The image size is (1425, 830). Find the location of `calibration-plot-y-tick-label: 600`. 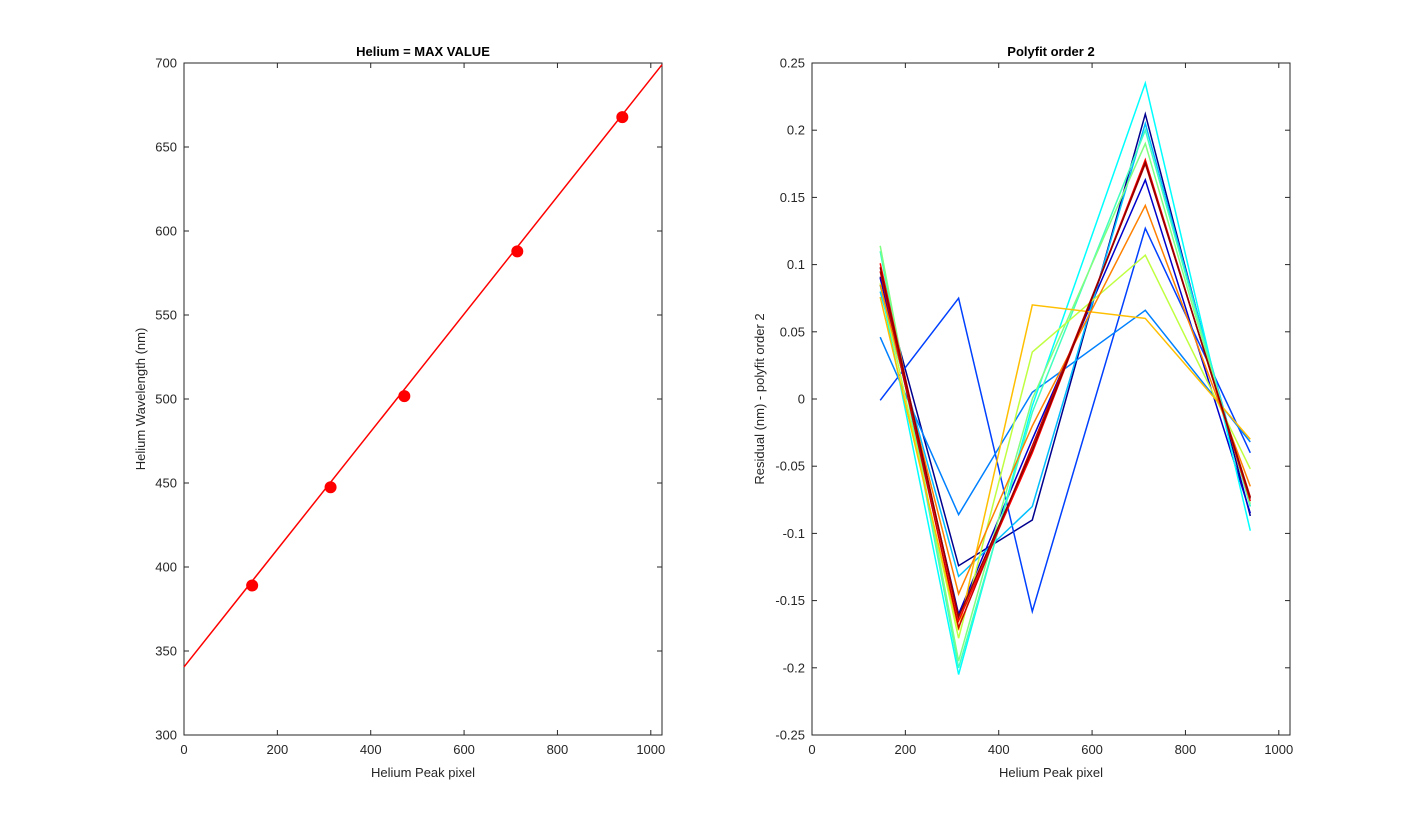

calibration-plot-y-tick-label: 600 is located at coordinates (166, 231).